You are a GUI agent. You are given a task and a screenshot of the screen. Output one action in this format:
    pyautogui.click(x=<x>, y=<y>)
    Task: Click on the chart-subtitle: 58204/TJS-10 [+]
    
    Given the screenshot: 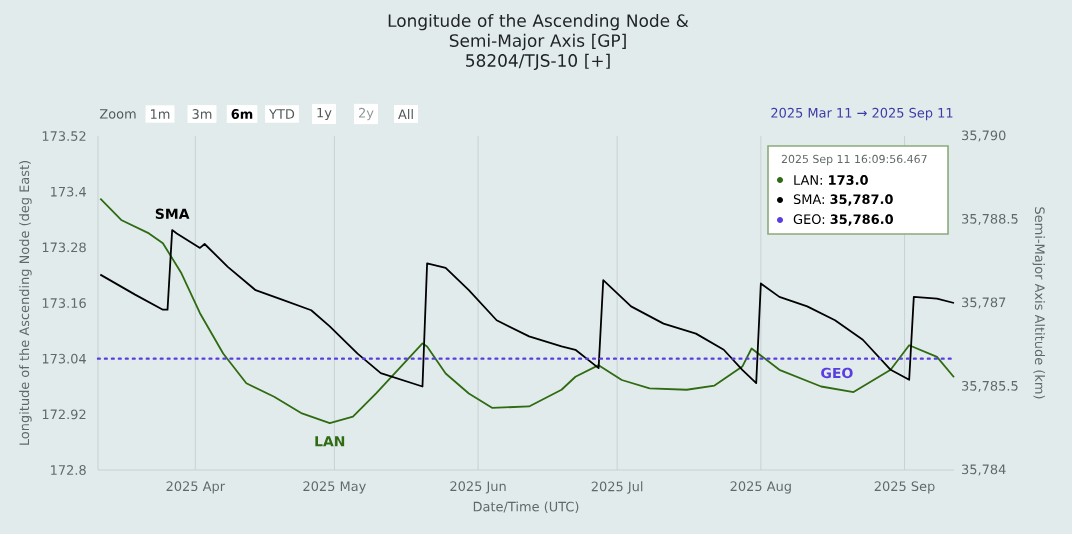 What is the action you would take?
    pyautogui.click(x=538, y=62)
    